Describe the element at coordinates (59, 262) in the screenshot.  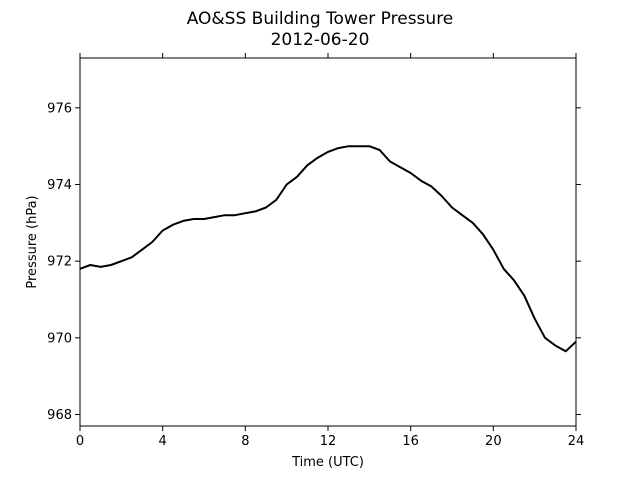
I see `y-tick-label: 972` at that location.